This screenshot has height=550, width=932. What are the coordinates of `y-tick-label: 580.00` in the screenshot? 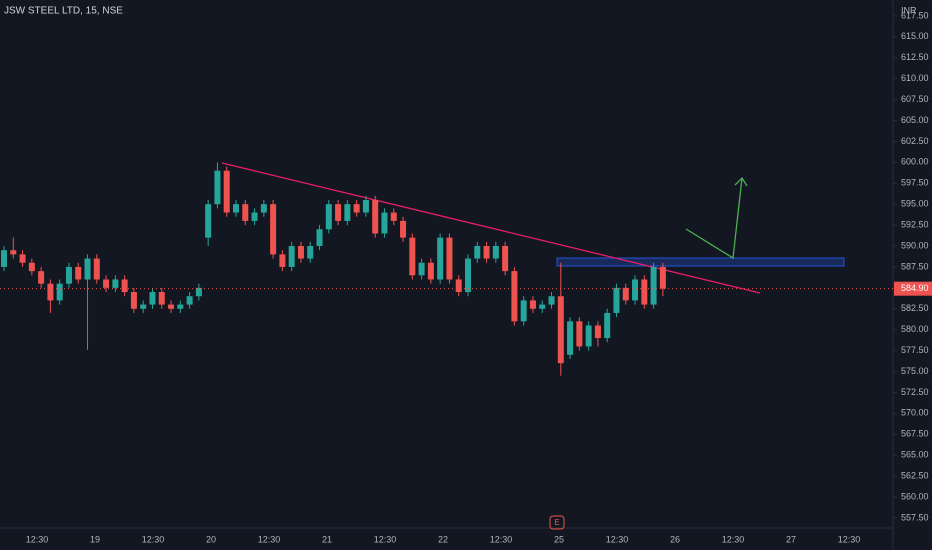 It's located at (915, 329).